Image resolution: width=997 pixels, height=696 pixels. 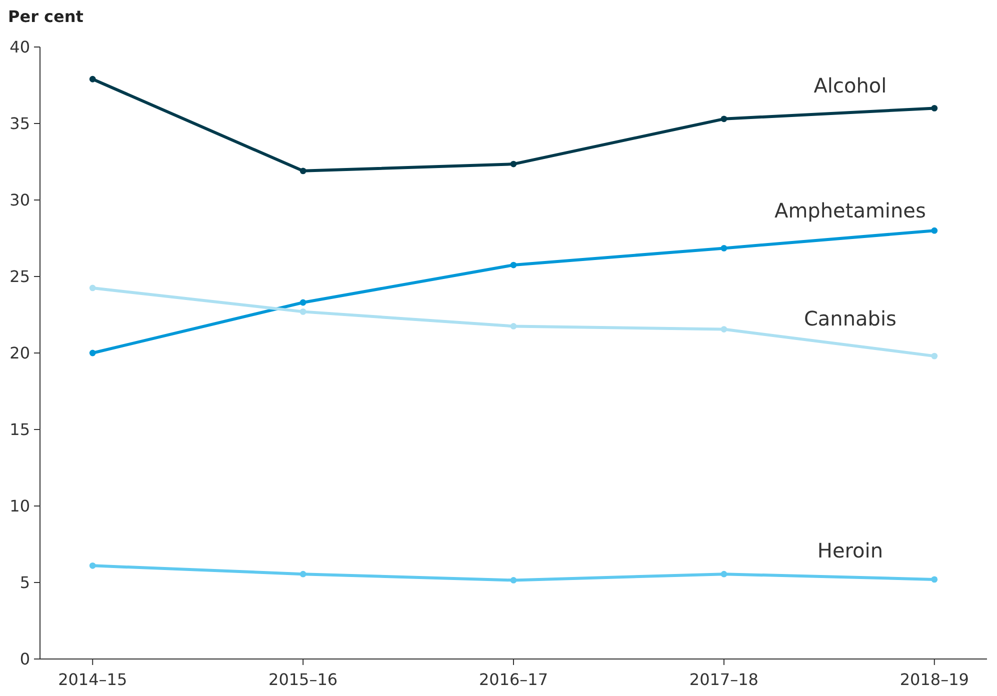 What do you see at coordinates (723, 679) in the screenshot?
I see `x-tick-label: 2017–18` at bounding box center [723, 679].